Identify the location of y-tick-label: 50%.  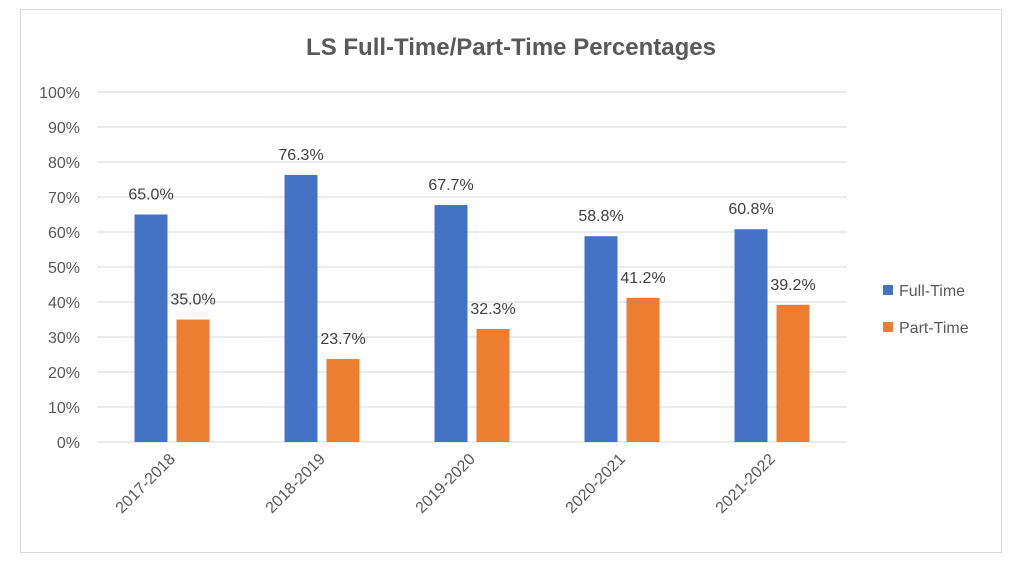
(64, 268).